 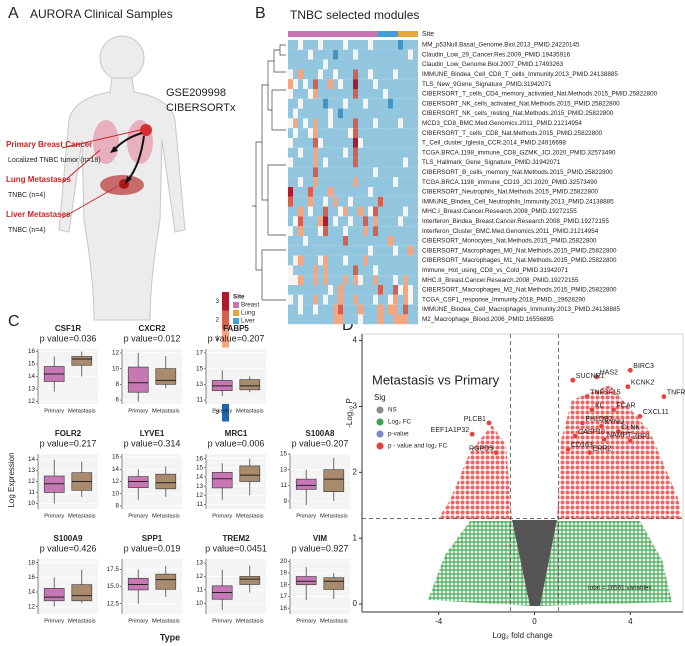 What do you see at coordinates (166, 481) in the screenshot?
I see `box` at bounding box center [166, 481].